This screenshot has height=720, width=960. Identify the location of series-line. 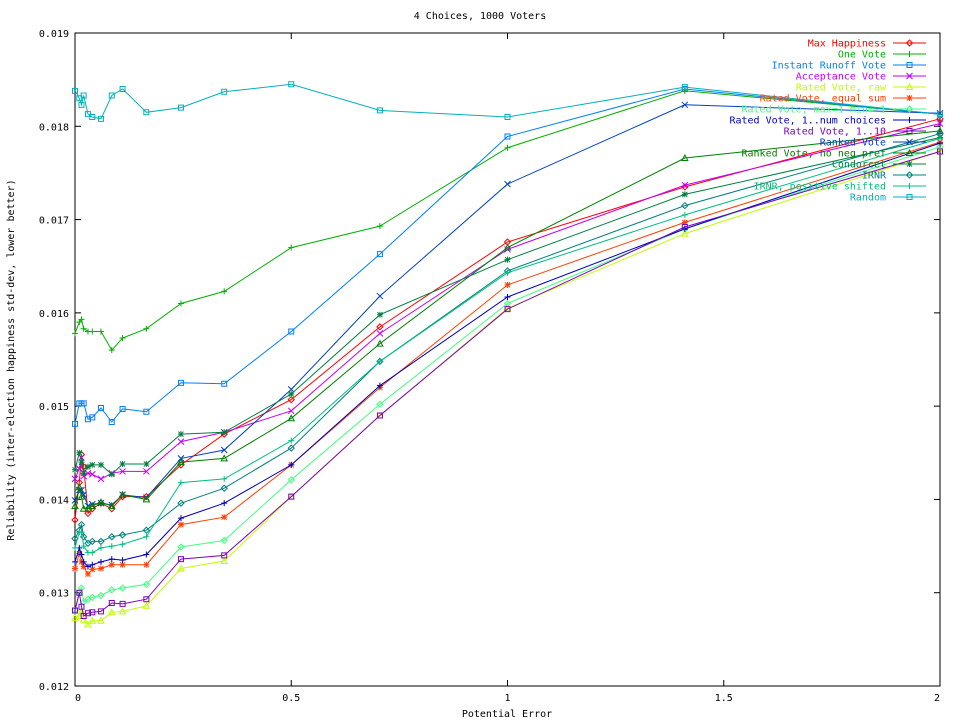
(507, 101).